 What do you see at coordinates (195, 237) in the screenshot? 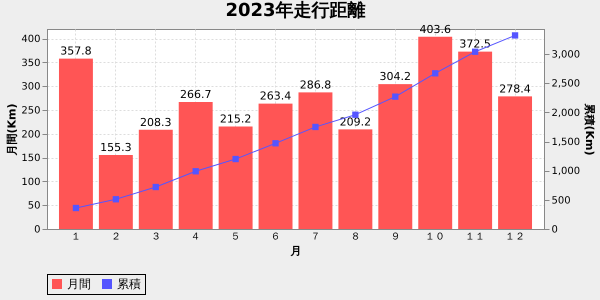
I see `x-tick-label: ４` at bounding box center [195, 237].